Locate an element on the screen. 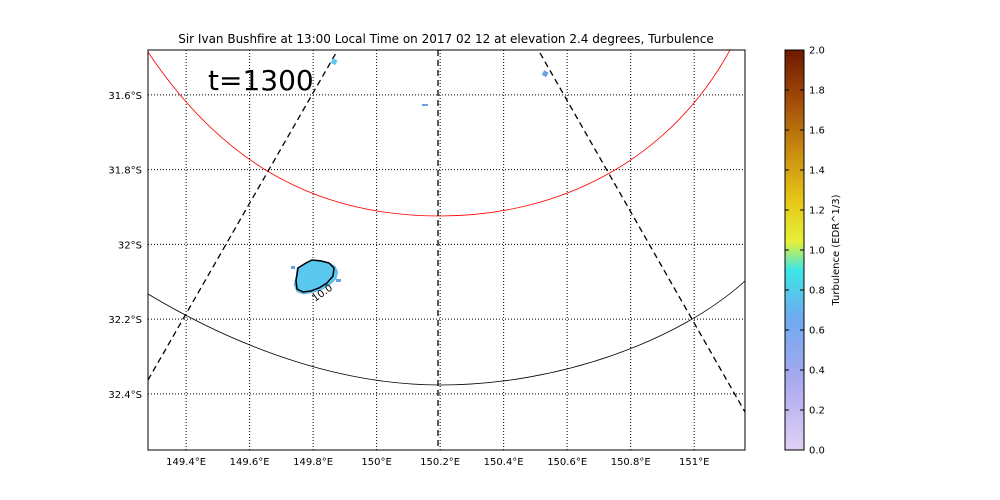  x-tick-label: 149.6°E is located at coordinates (250, 462).